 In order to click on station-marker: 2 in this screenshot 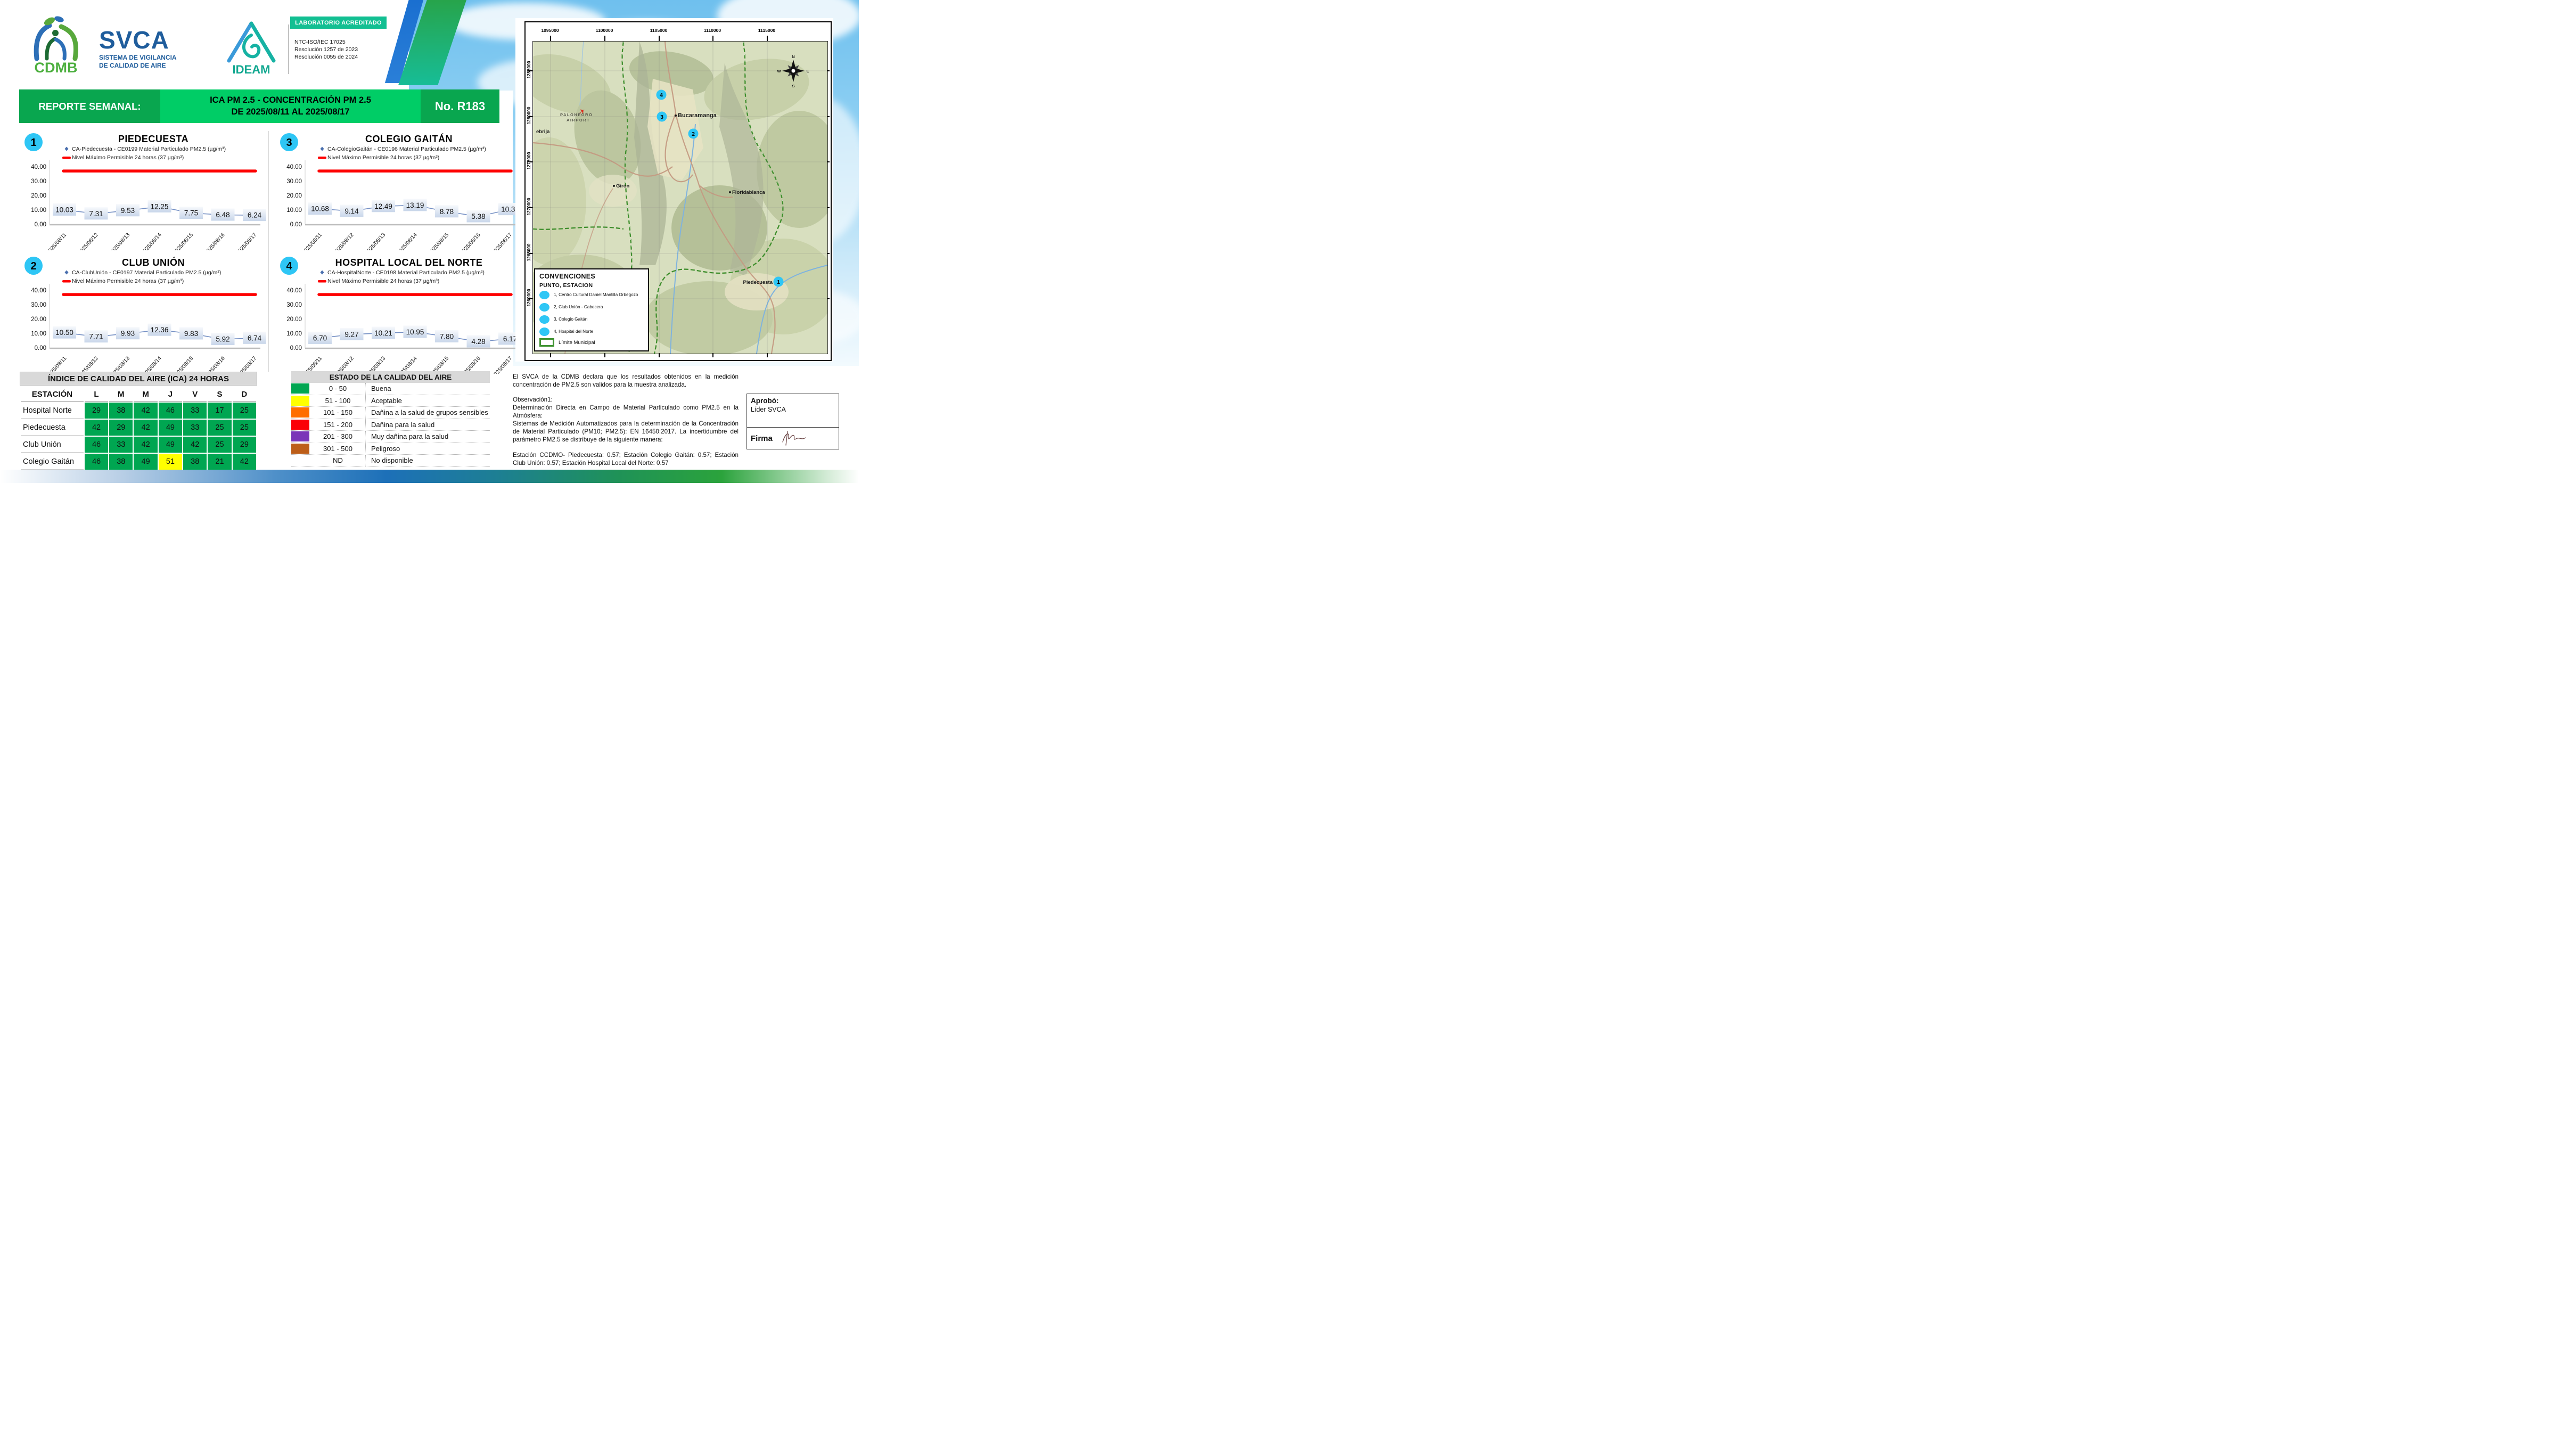, I will do `click(693, 133)`.